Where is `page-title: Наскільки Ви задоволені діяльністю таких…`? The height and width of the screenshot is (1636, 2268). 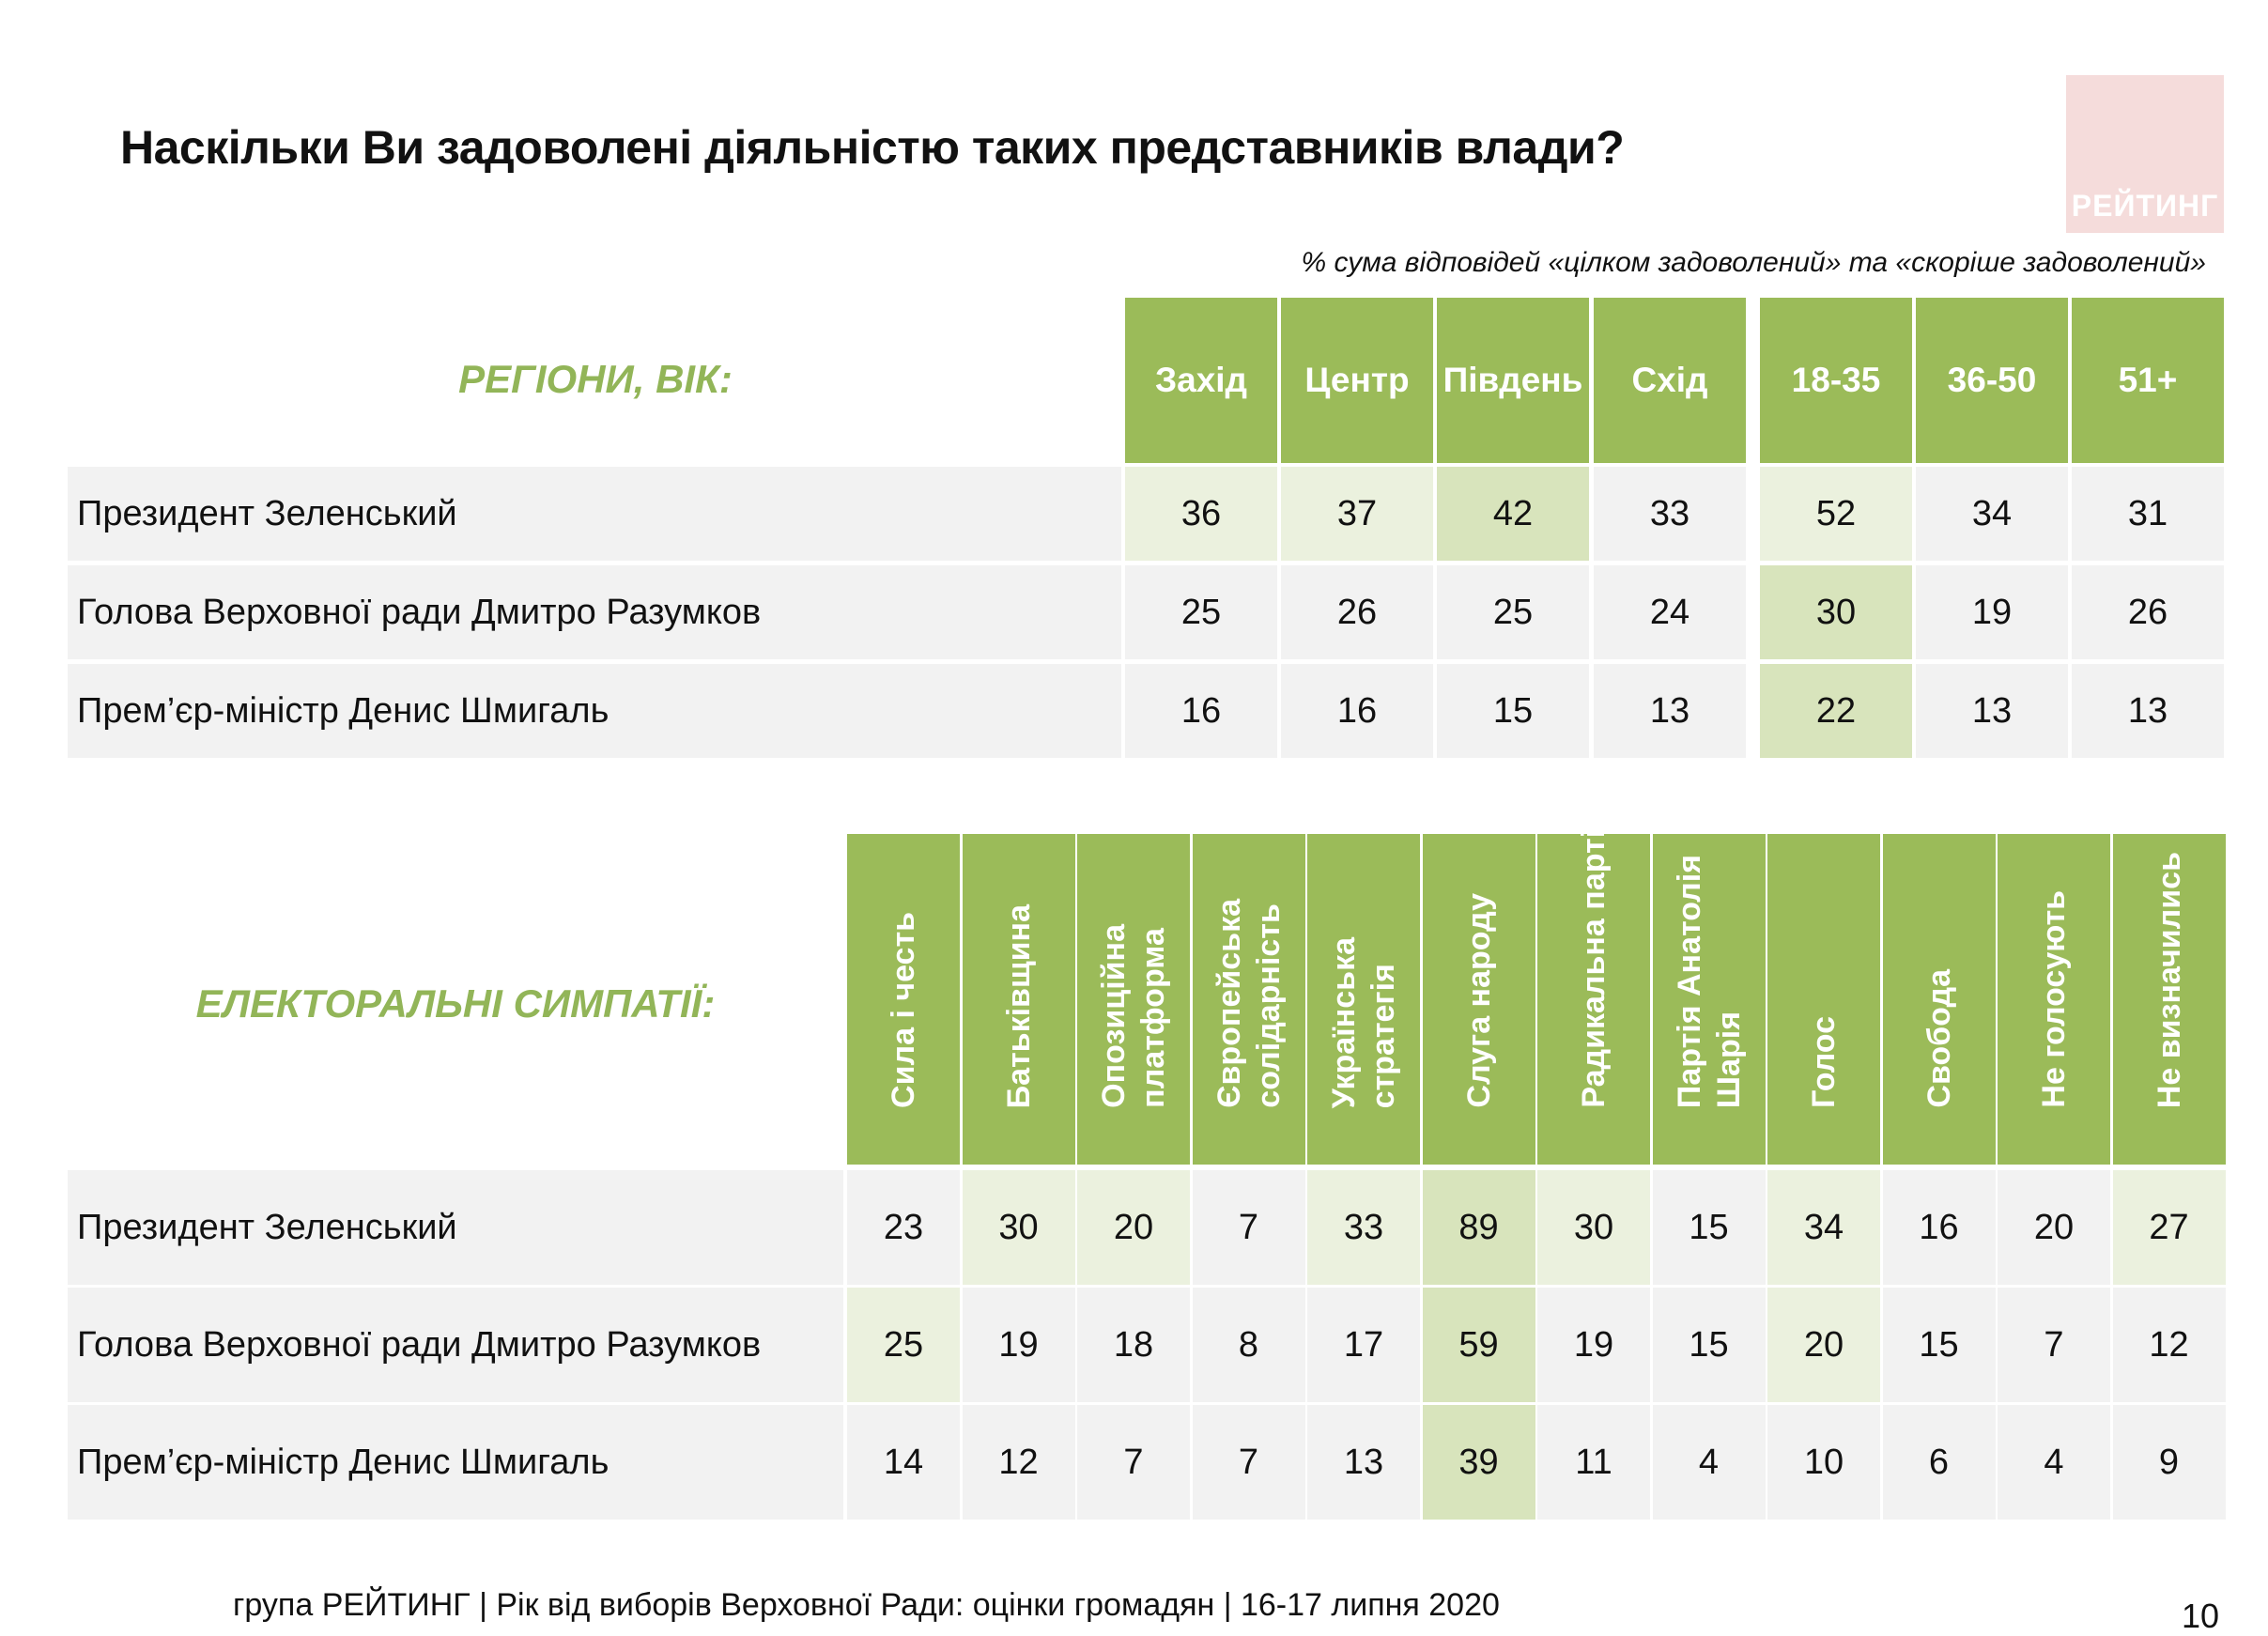
page-title: Наскільки Ви задоволені діяльністю таких… is located at coordinates (873, 147).